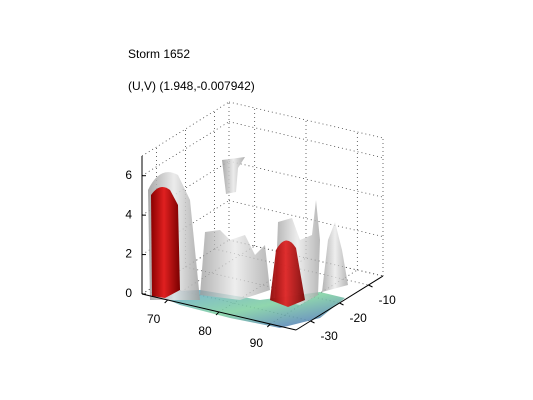  What do you see at coordinates (330, 336) in the screenshot?
I see `y-tick-label: -30` at bounding box center [330, 336].